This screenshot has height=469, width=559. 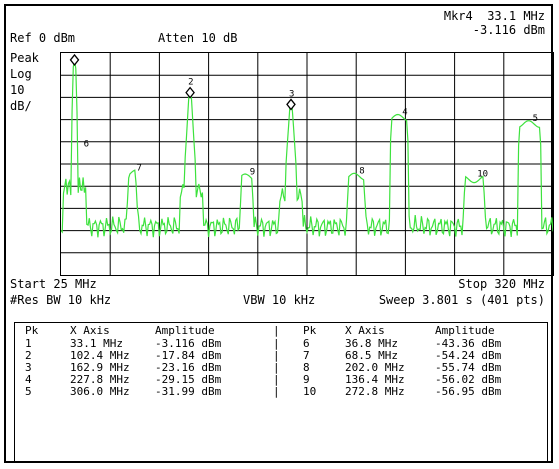 I want to click on table-cell: 36.8 MHz, so click(x=371, y=343).